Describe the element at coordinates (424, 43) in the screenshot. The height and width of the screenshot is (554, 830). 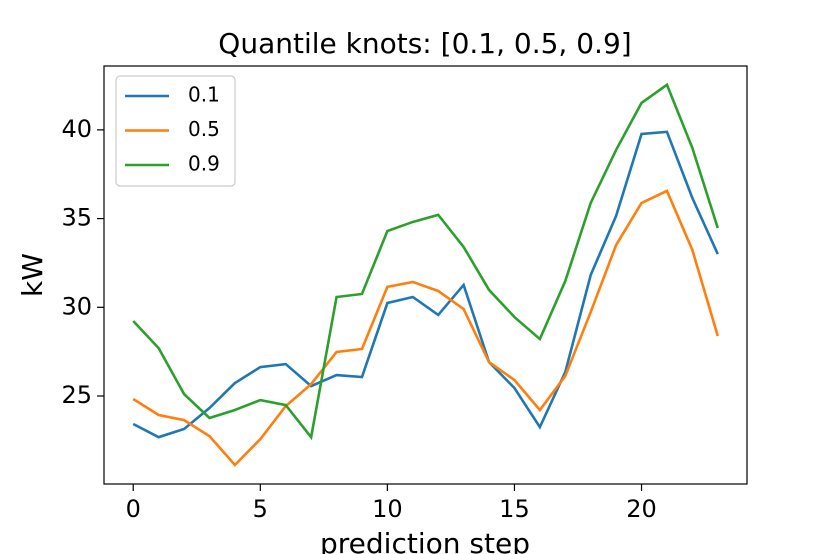
I see `chart-title: Quantile knots: [0.1, 0.5, 0.9]` at that location.